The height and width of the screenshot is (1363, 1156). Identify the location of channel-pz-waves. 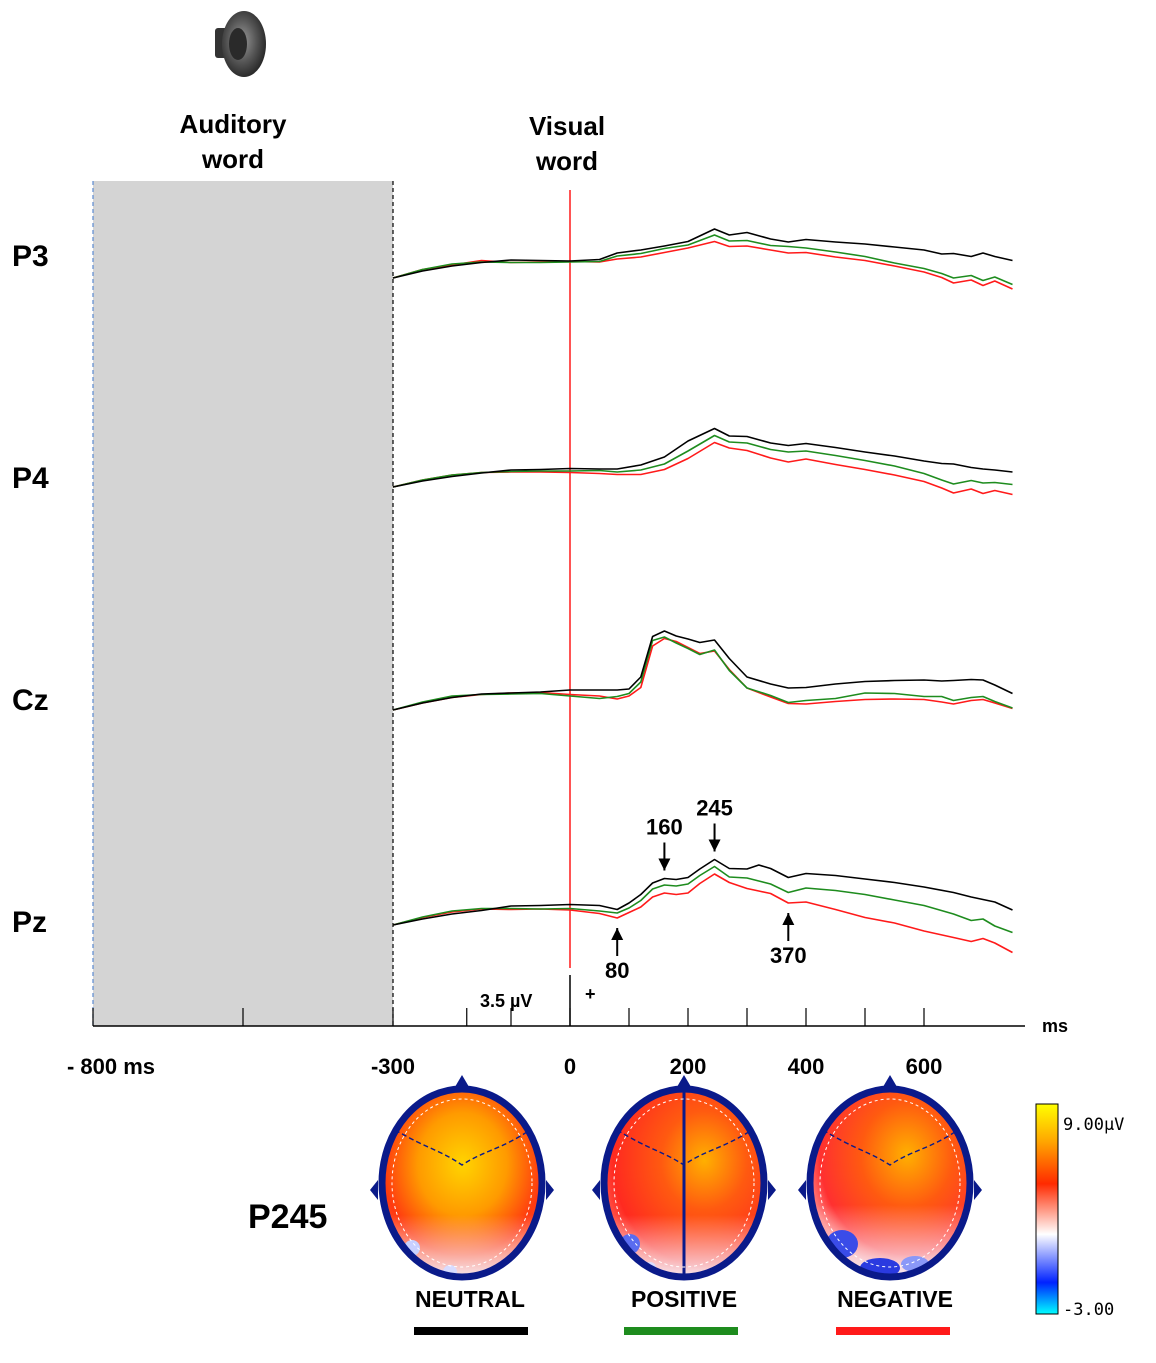
(702, 906).